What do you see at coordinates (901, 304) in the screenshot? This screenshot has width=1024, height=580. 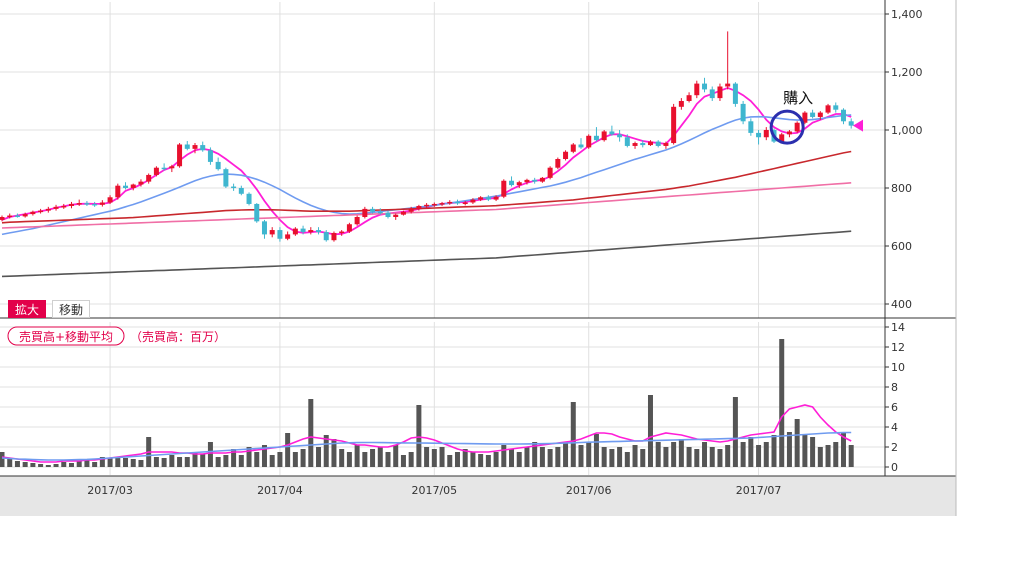 I see `price-tick-label: 400` at bounding box center [901, 304].